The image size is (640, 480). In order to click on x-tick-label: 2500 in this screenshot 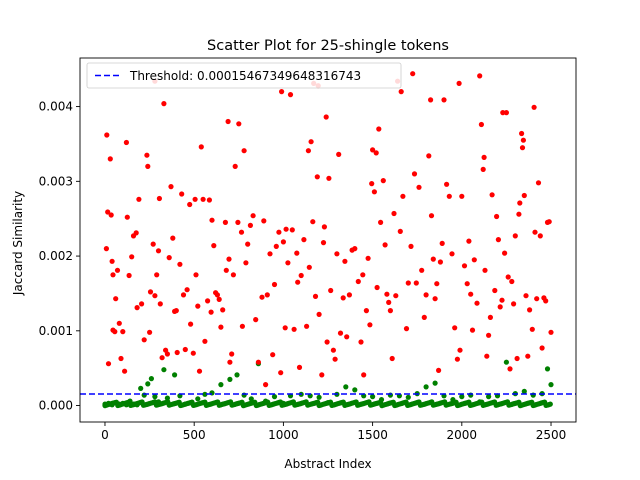, I will do `click(551, 435)`.